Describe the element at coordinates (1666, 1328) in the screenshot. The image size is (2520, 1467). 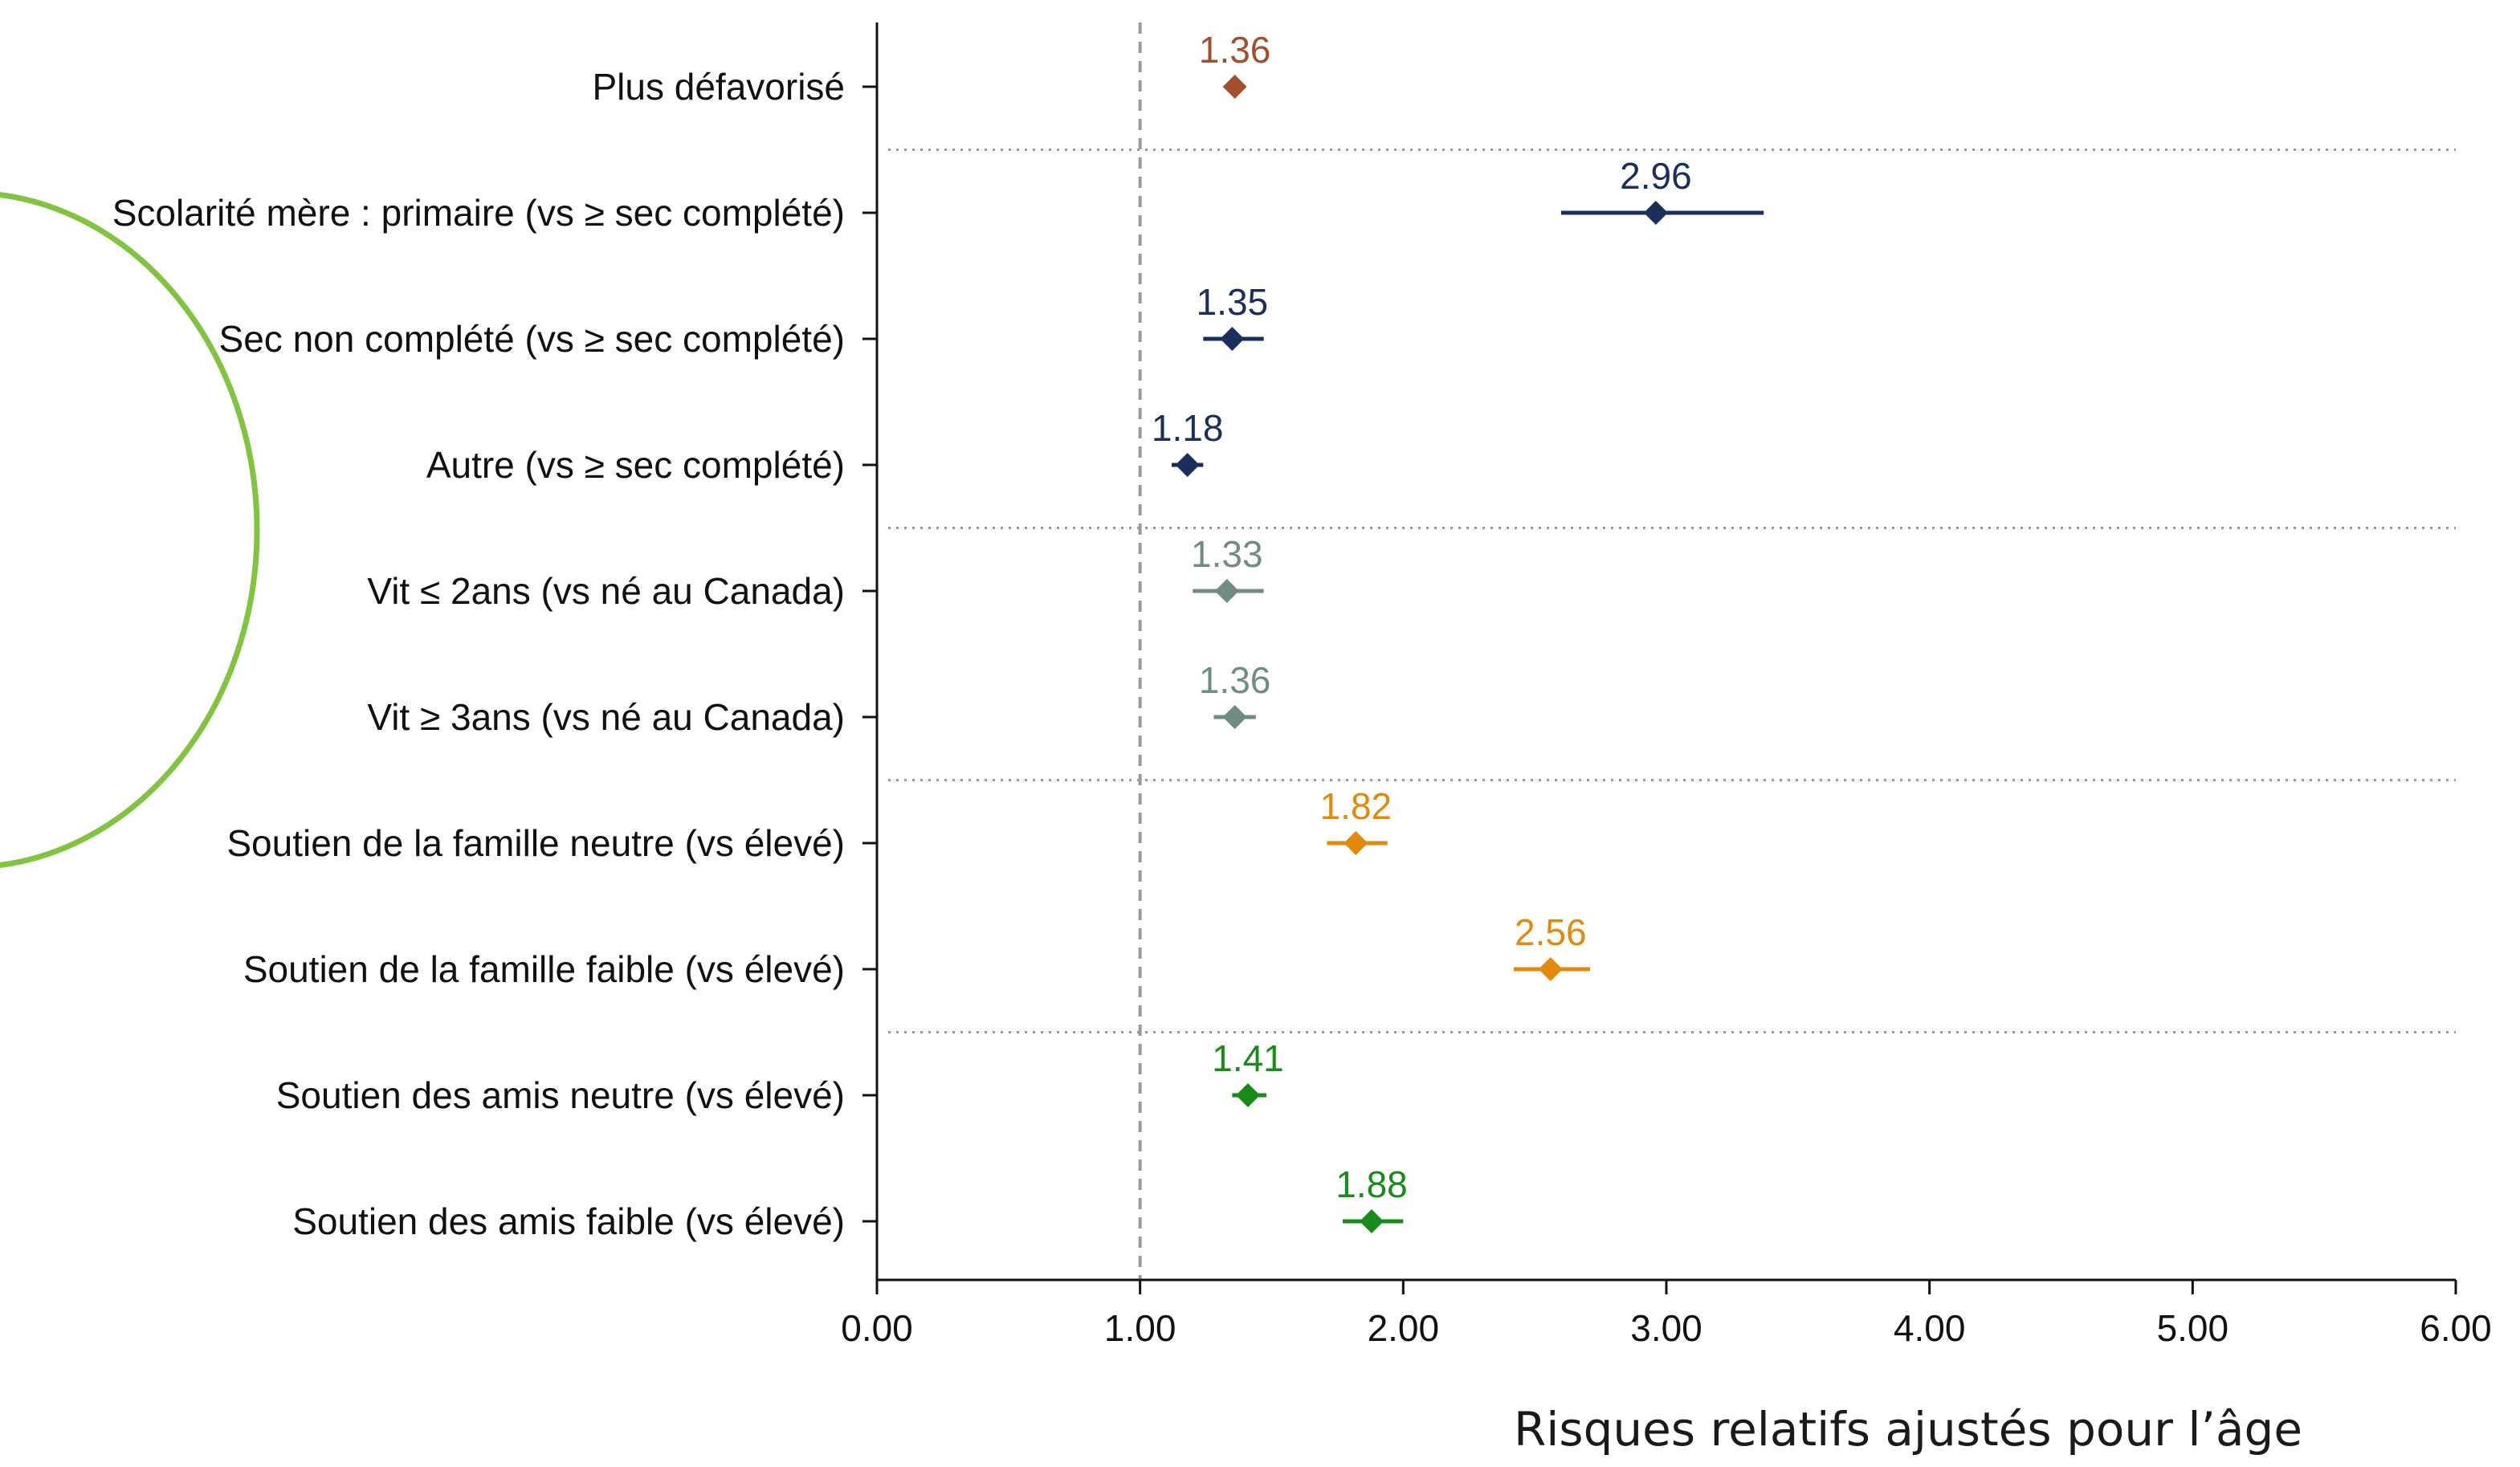
I see `x-tick-label: 3.00` at that location.